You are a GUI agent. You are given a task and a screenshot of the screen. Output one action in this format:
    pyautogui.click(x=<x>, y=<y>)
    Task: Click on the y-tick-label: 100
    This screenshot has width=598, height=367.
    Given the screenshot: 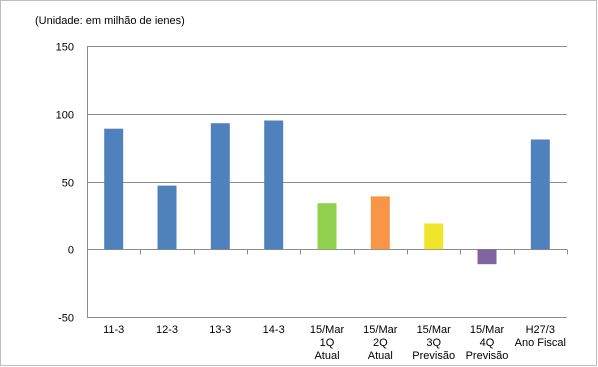 What is the action you would take?
    pyautogui.click(x=65, y=116)
    